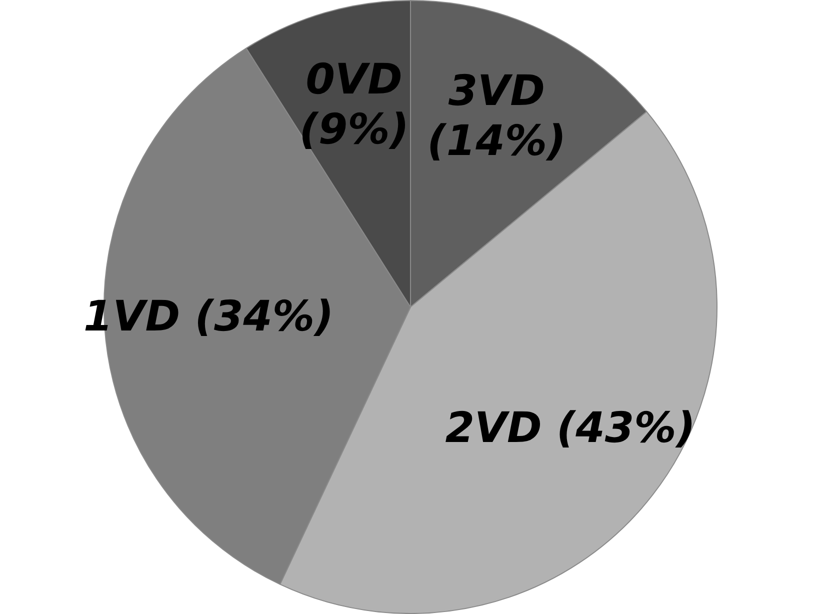 The height and width of the screenshot is (614, 821). What do you see at coordinates (496, 90) in the screenshot?
I see `slice-label: 3VD` at bounding box center [496, 90].